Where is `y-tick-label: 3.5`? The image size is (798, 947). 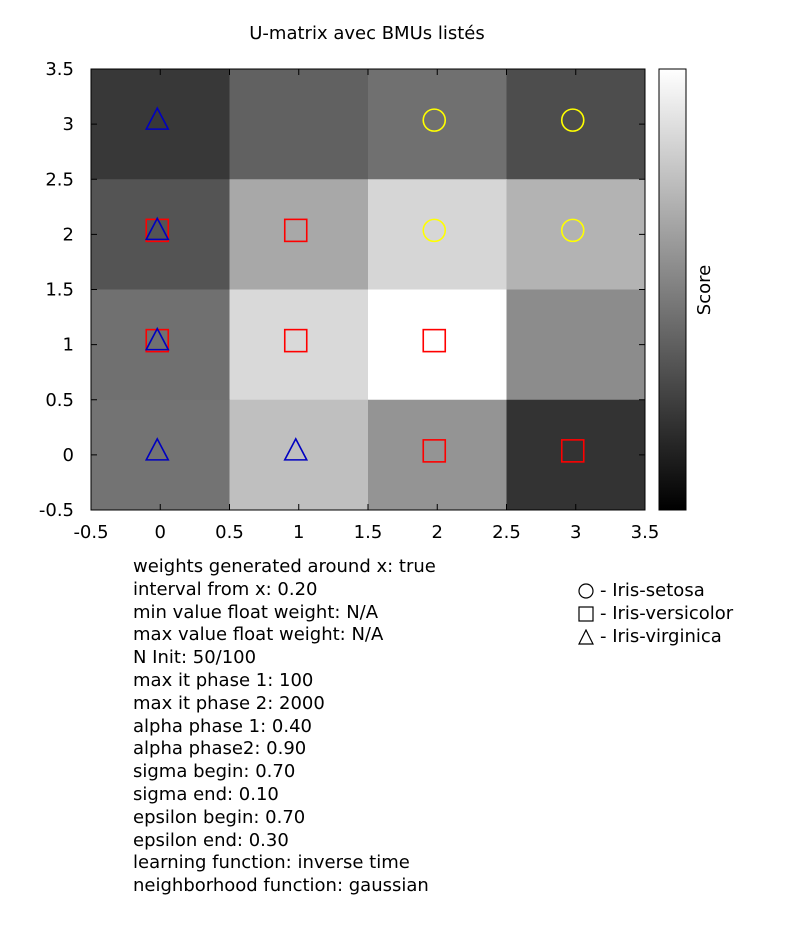
y-tick-label: 3.5 is located at coordinates (59, 69).